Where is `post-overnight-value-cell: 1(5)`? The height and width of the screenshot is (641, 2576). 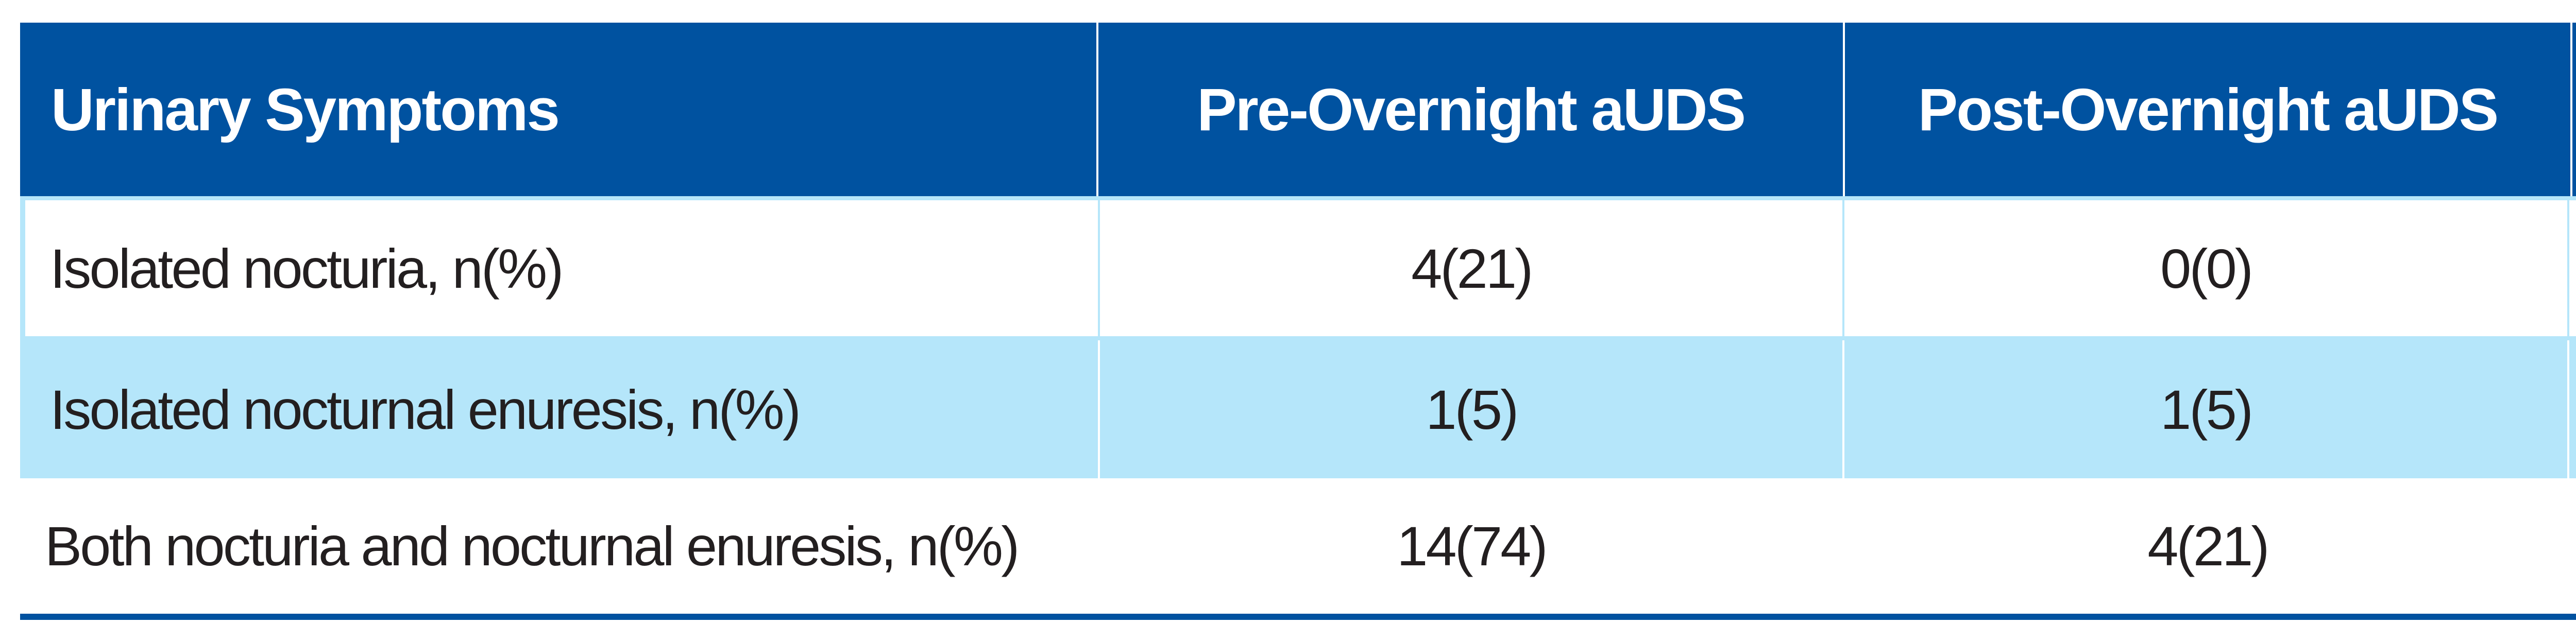 post-overnight-value-cell: 1(5) is located at coordinates (2206, 409).